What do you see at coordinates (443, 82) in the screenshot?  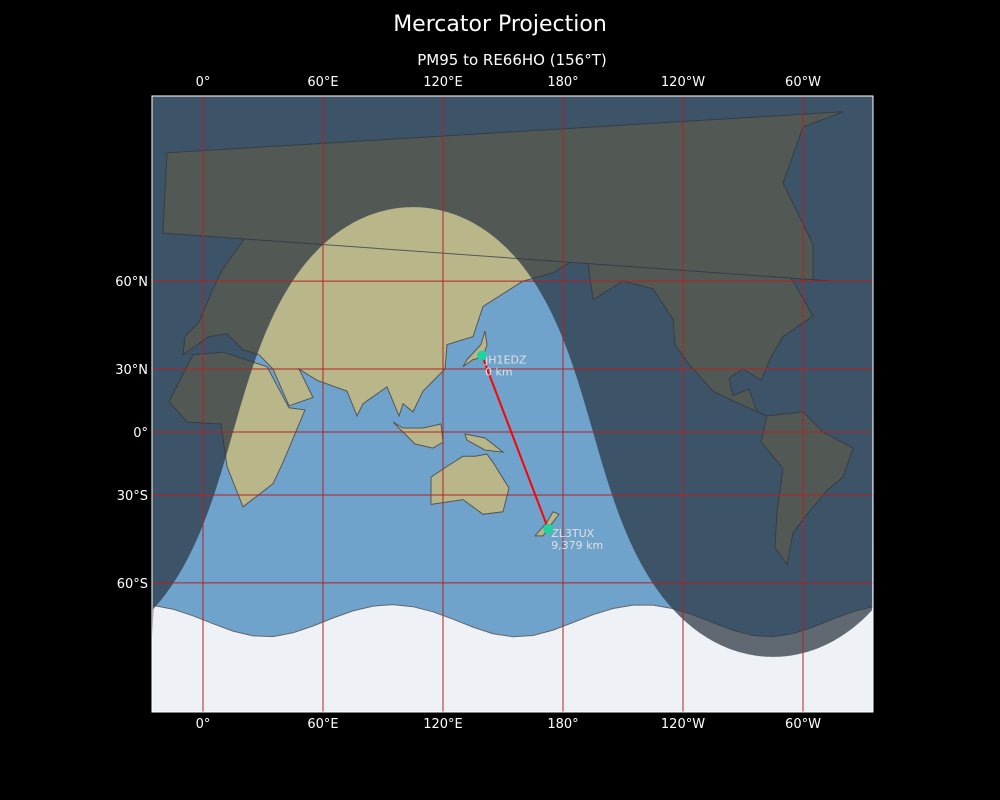 I see `top-lon-tick-label: 120°E` at bounding box center [443, 82].